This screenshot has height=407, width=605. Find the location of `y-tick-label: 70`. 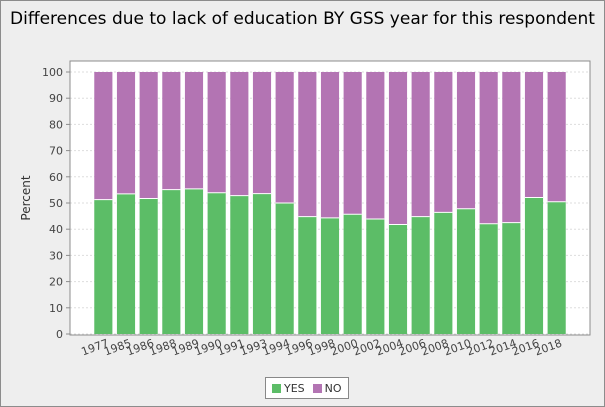

y-tick-label: 70 is located at coordinates (56, 151).